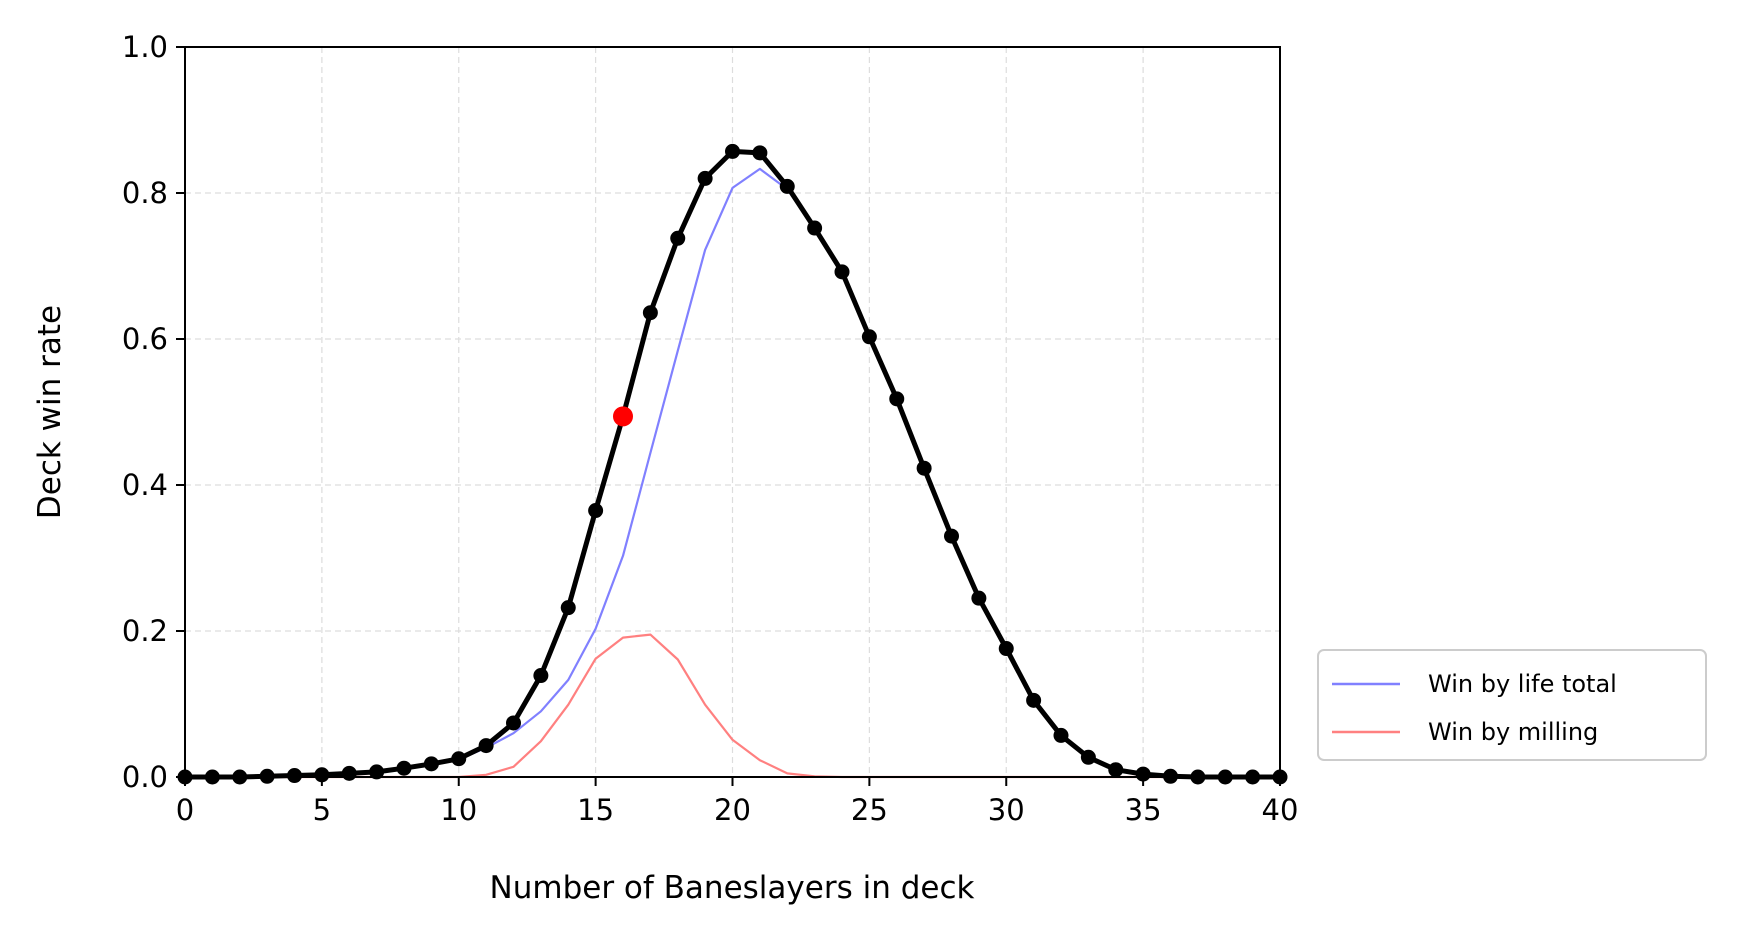  Describe the element at coordinates (322, 810) in the screenshot. I see `x-tick-label: 5` at that location.